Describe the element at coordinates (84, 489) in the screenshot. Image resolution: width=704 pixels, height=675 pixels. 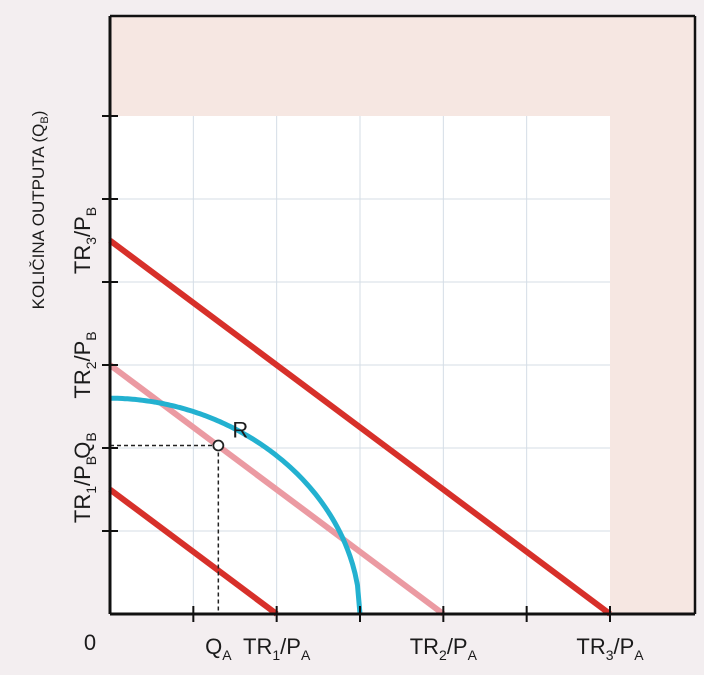
I see `y-label: TR1/PB` at that location.